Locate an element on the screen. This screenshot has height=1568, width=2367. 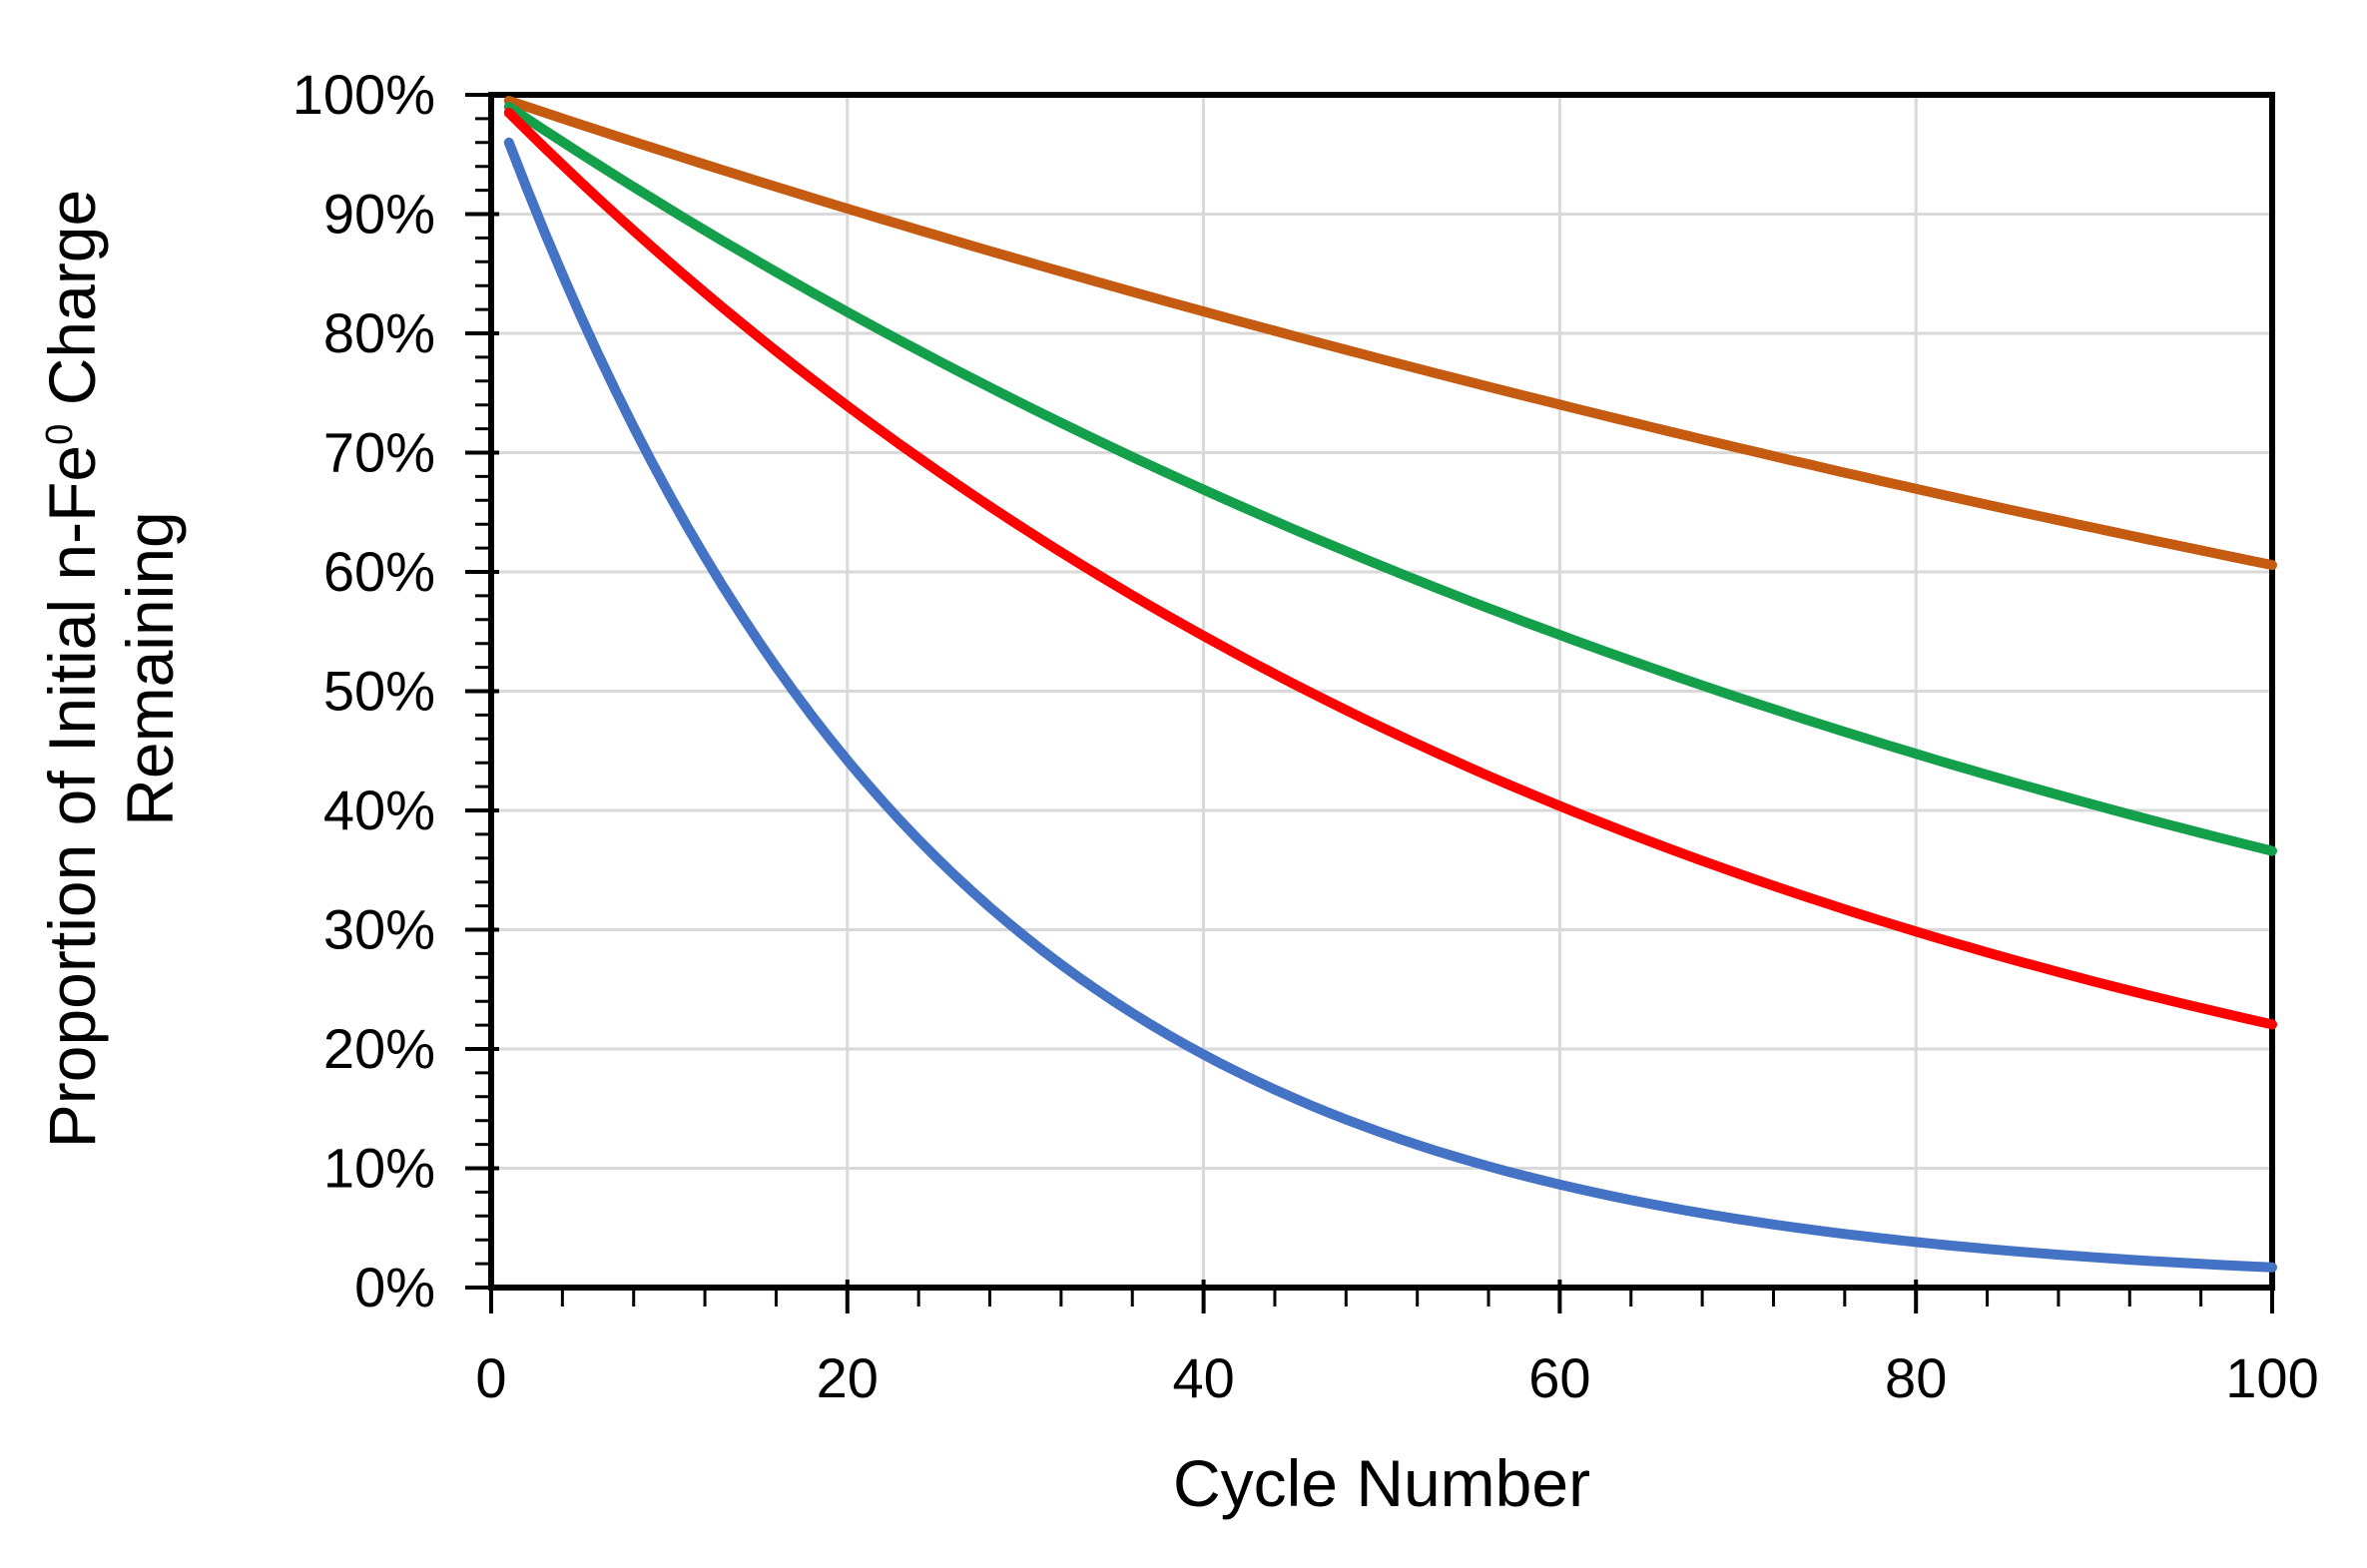
x-tick-label: 40 is located at coordinates (1203, 1377).